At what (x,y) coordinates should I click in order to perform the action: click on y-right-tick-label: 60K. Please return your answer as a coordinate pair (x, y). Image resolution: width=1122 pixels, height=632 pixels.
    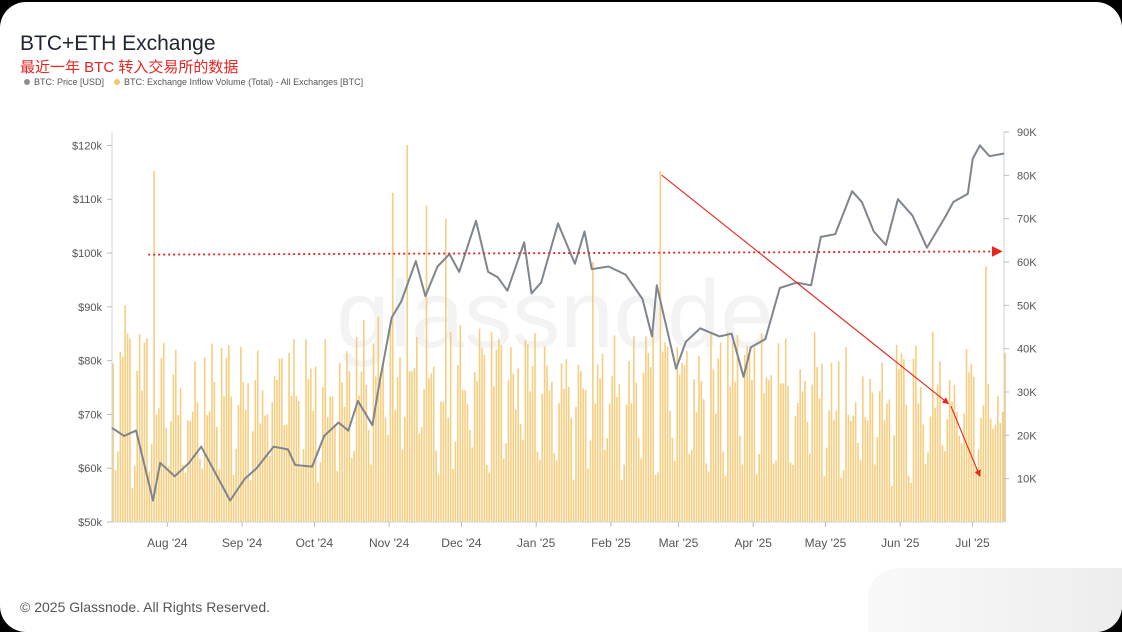
    Looking at the image, I should click on (1027, 263).